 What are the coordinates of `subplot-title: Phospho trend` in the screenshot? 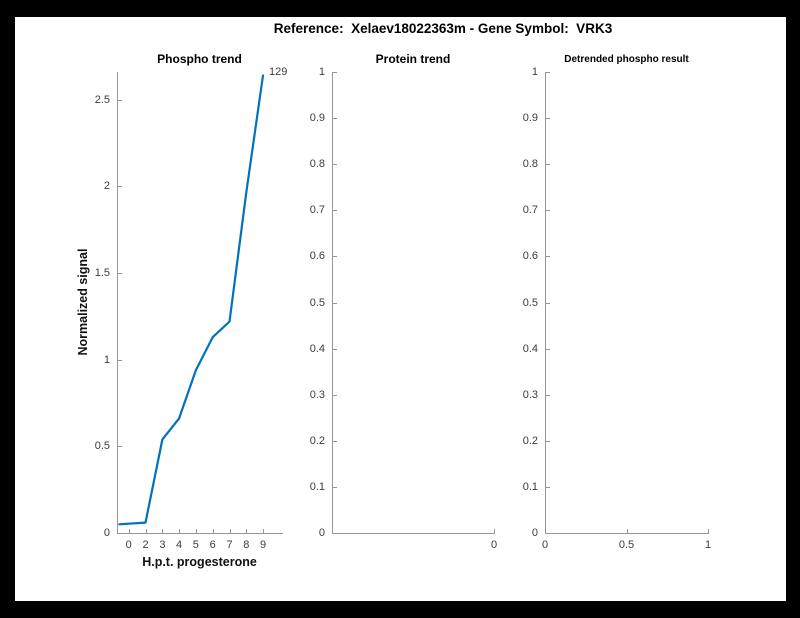 It's located at (199, 59).